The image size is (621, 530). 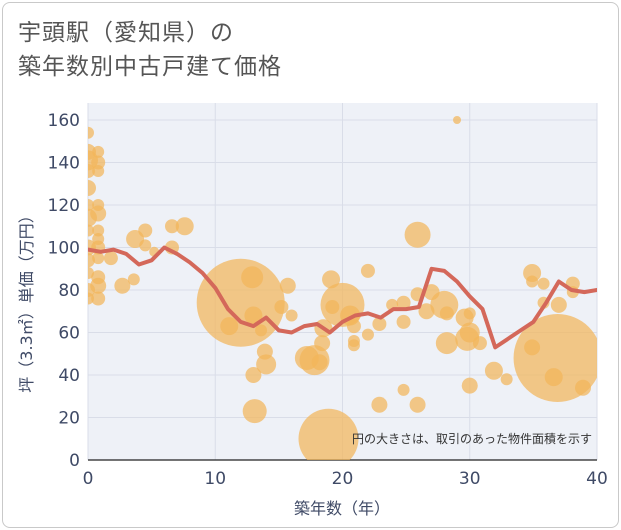 I want to click on chart-title: 宇頭駅（愛知県）の 築年数別中古戸建て価格, so click(x=150, y=50).